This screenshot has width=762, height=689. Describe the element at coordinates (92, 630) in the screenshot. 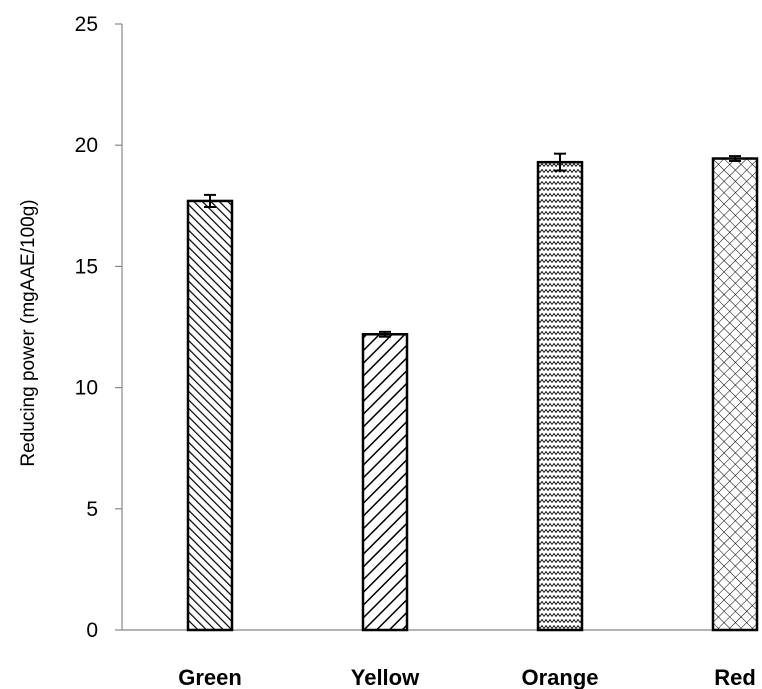

I see `y-tick-label: 0` at that location.